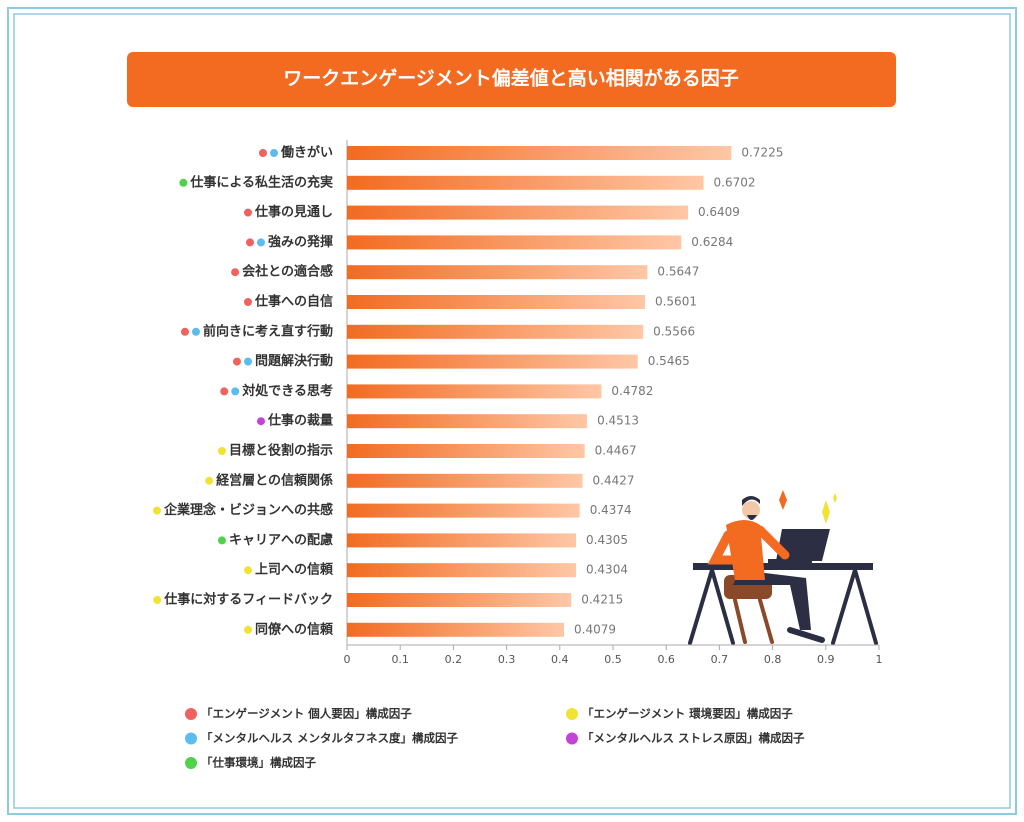 The width and height of the screenshot is (1024, 822). Describe the element at coordinates (294, 629) in the screenshot. I see `y-tick-label: 同僚への信頼` at that location.